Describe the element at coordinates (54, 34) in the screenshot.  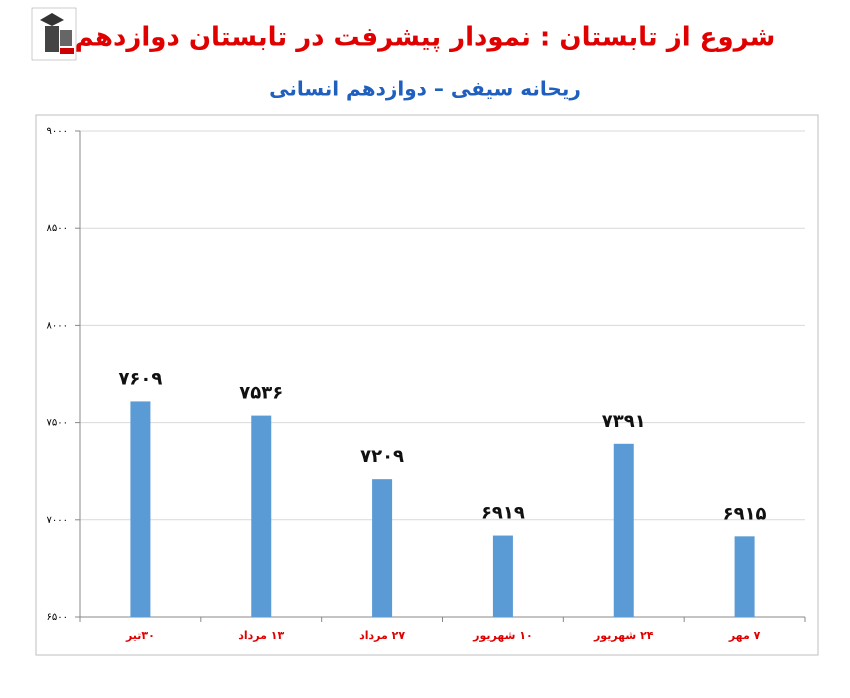
I see `logo` at that location.